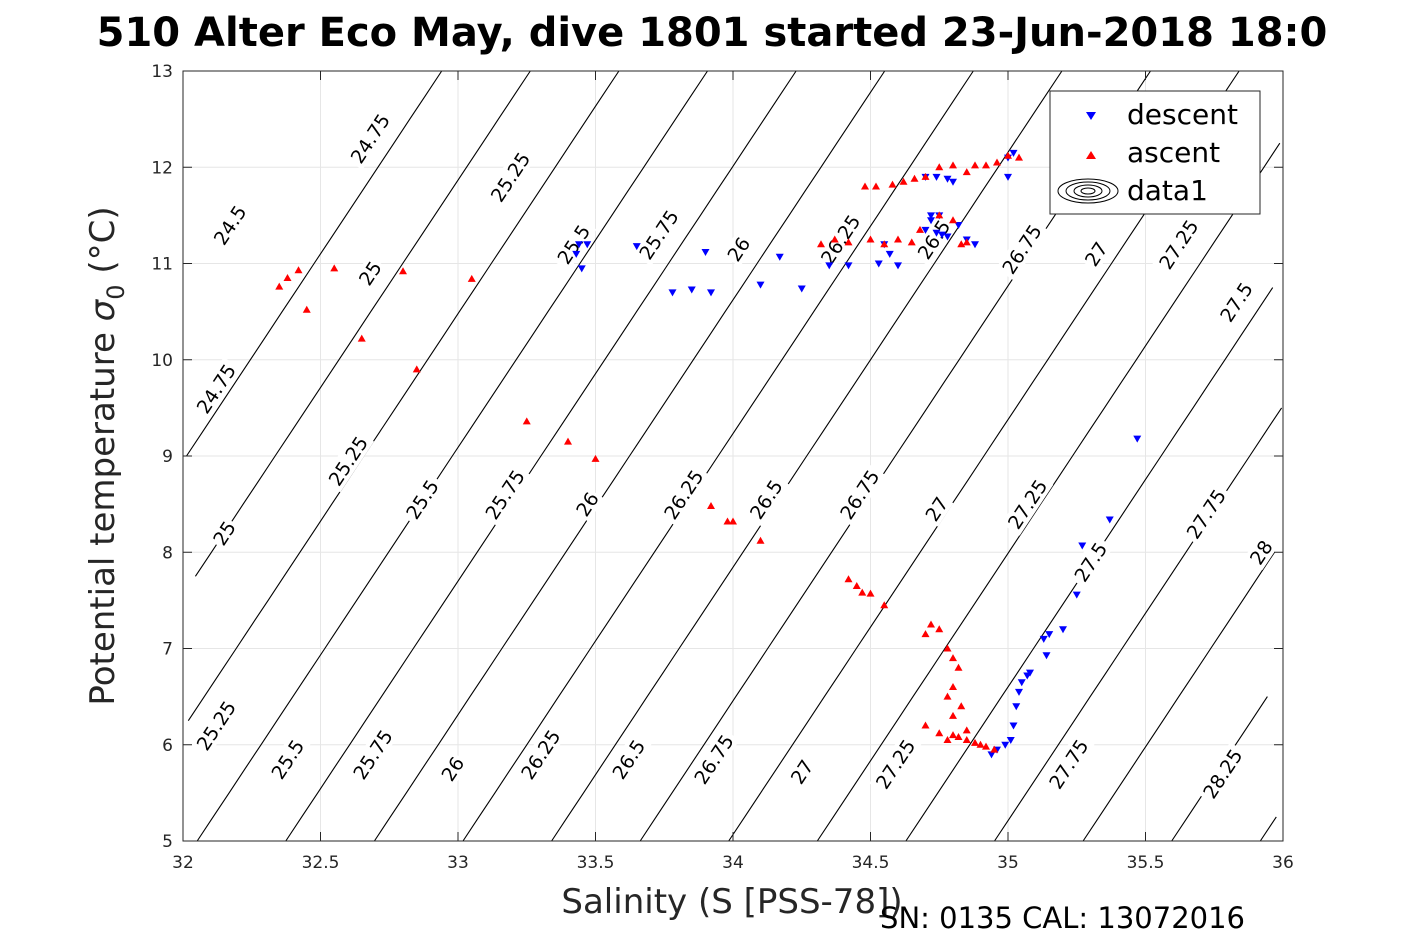  I want to click on x-tick-label-0: 32, so click(183, 863).